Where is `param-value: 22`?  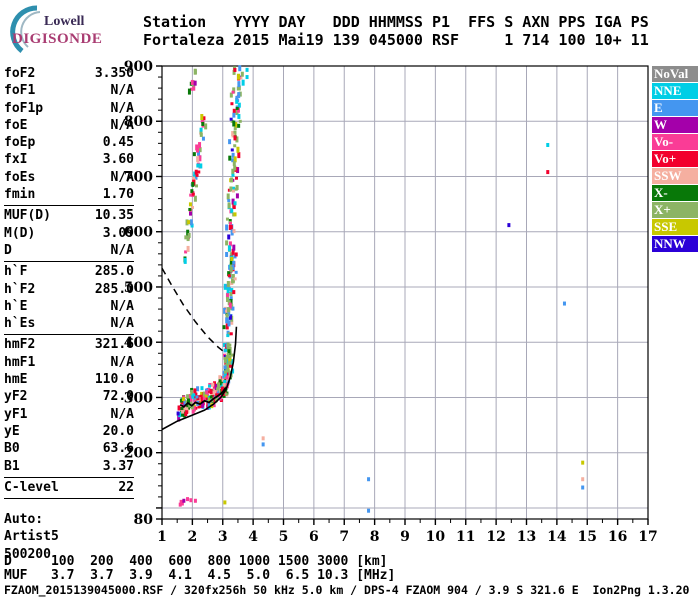 param-value: 22 is located at coordinates (126, 487).